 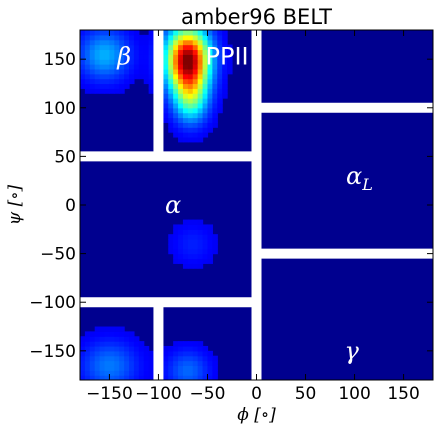 I want to click on x-axis-label: ϕ [∘], so click(x=256, y=415).